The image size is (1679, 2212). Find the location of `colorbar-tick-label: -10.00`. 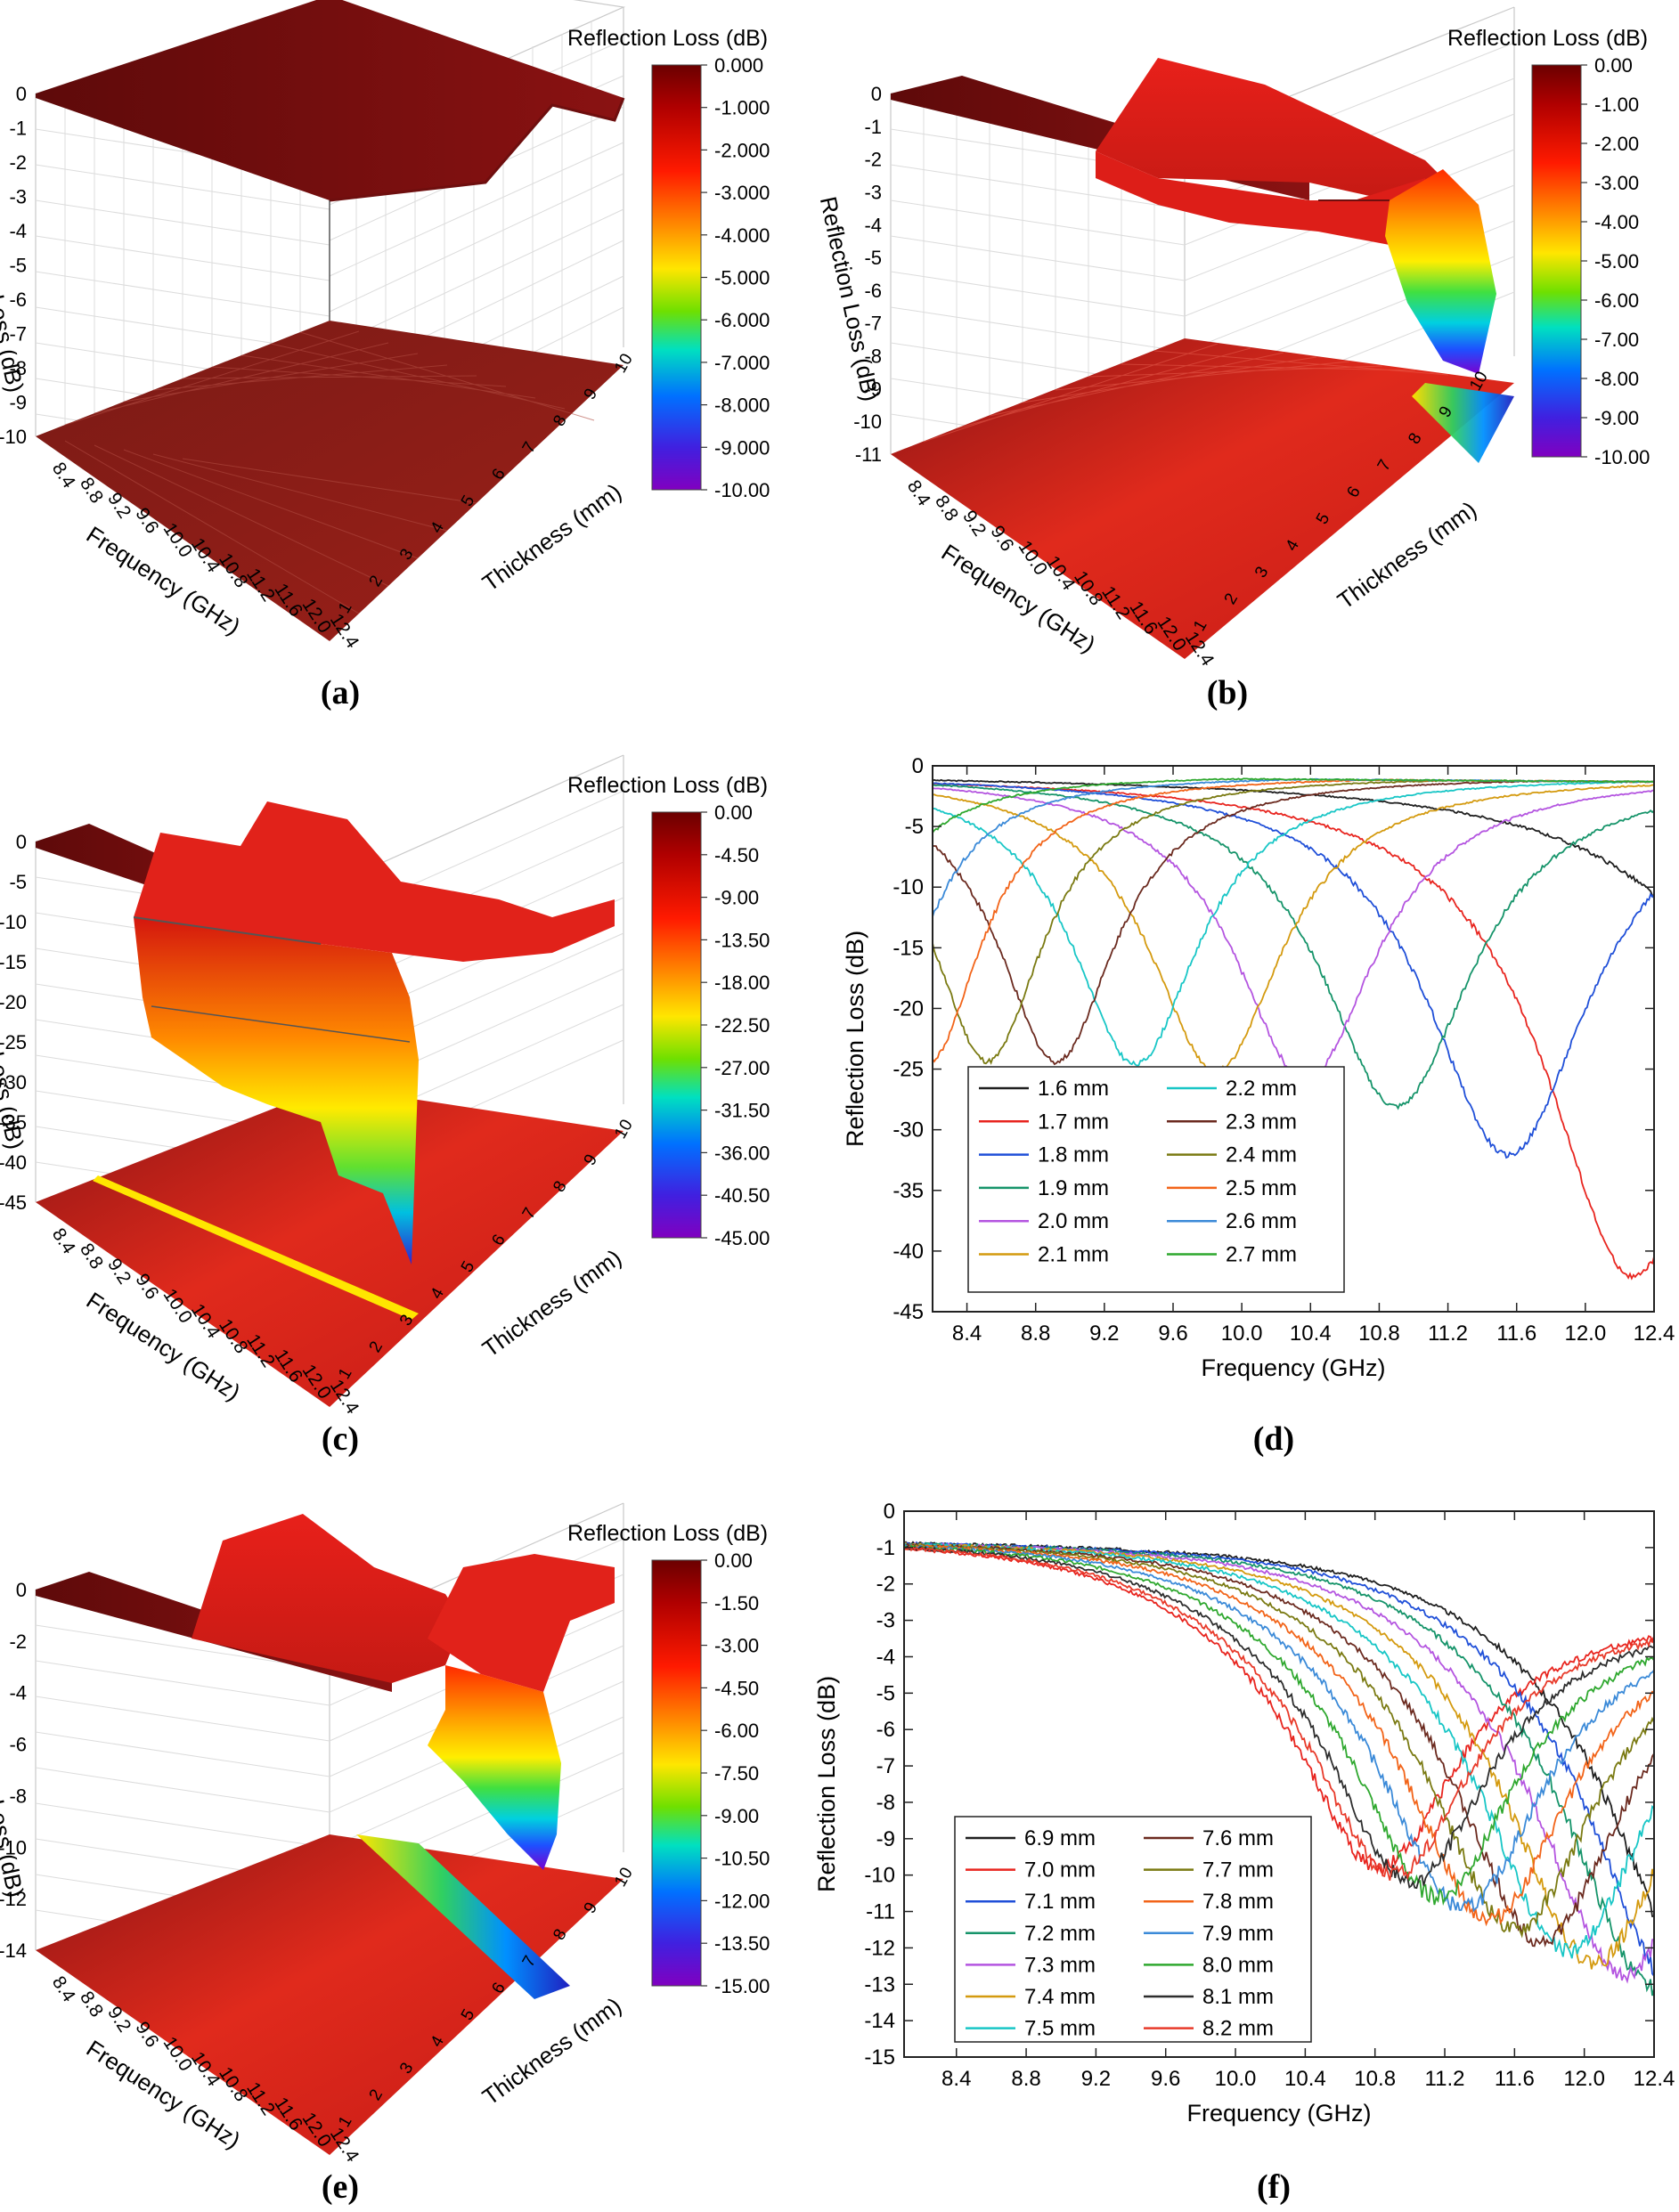

colorbar-tick-label: -10.00 is located at coordinates (742, 490).